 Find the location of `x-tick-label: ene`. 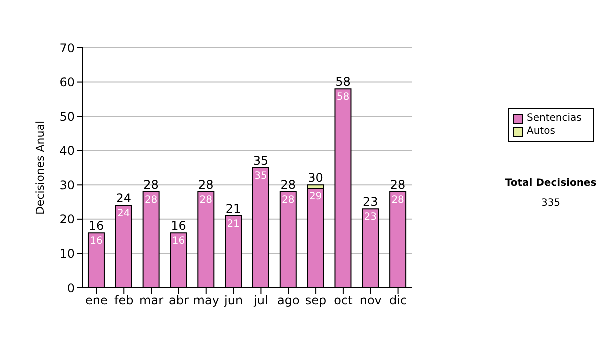

x-tick-label: ene is located at coordinates (97, 301).